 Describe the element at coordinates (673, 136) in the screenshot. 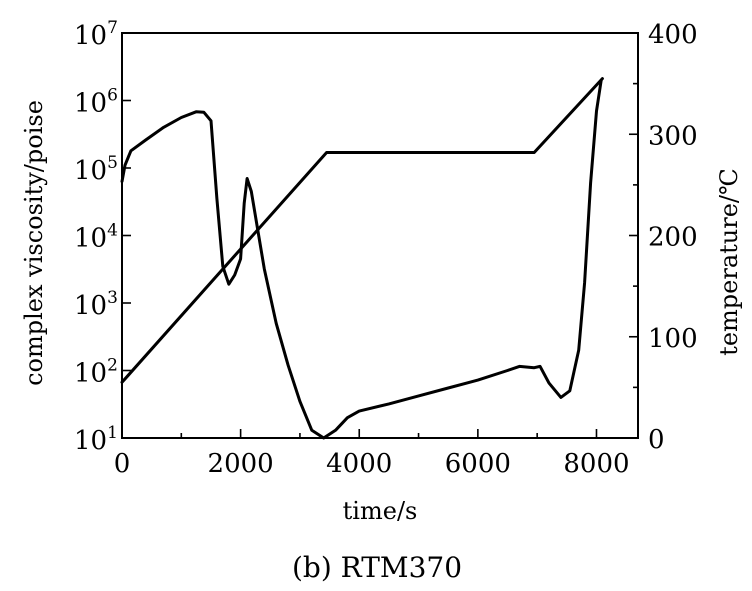

I see `y-right-tick-label: 300` at that location.